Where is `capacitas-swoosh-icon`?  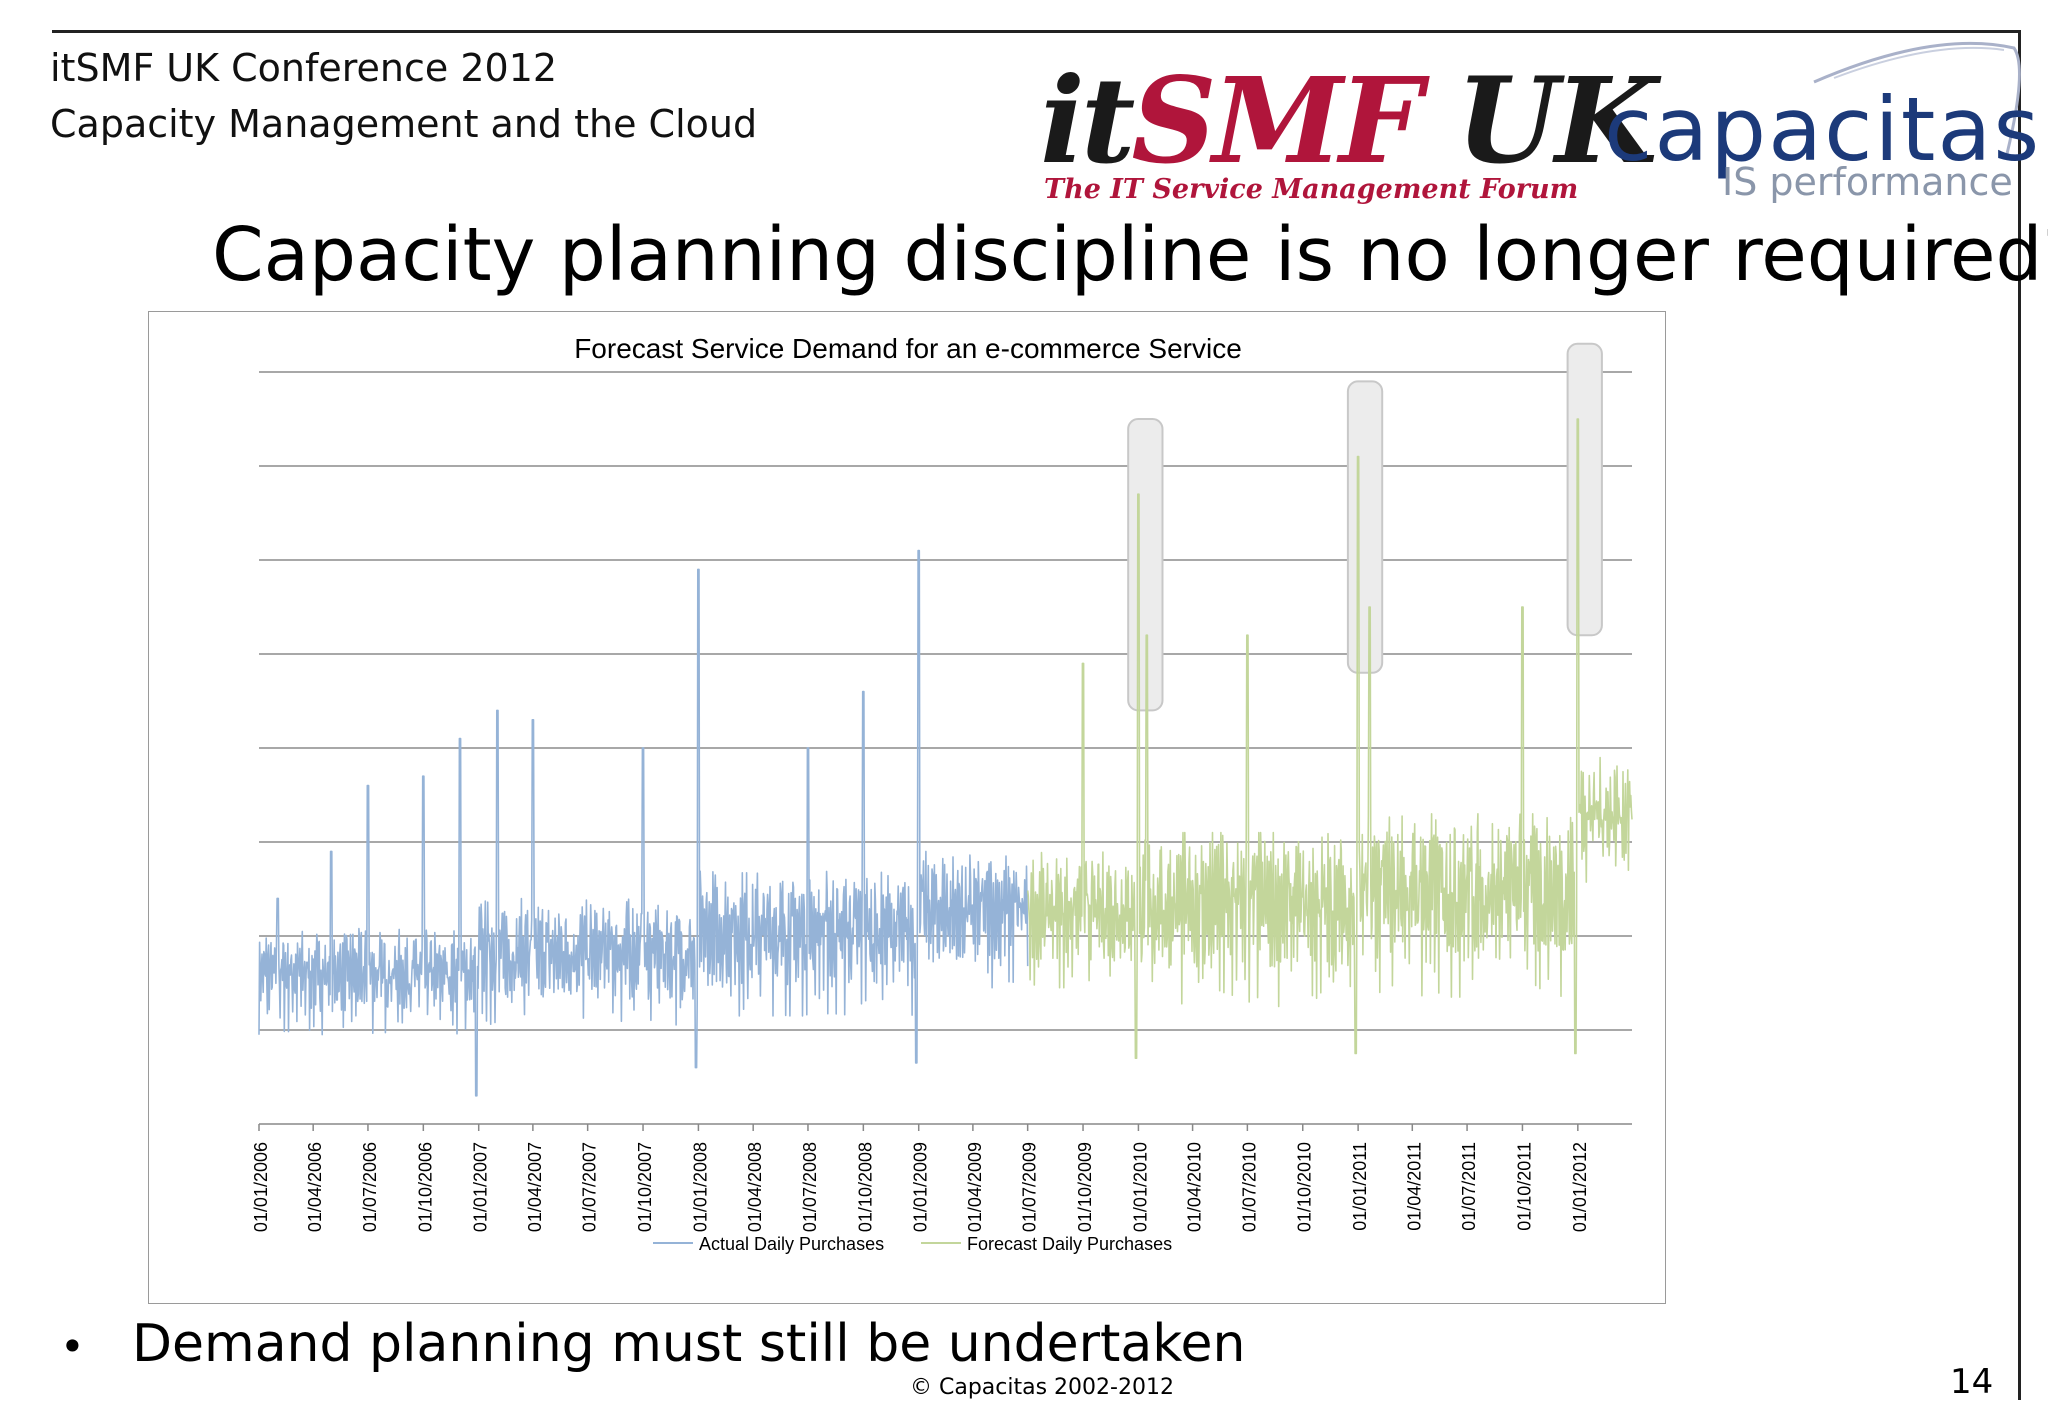 capacitas-swoosh-icon is located at coordinates (1917, 100).